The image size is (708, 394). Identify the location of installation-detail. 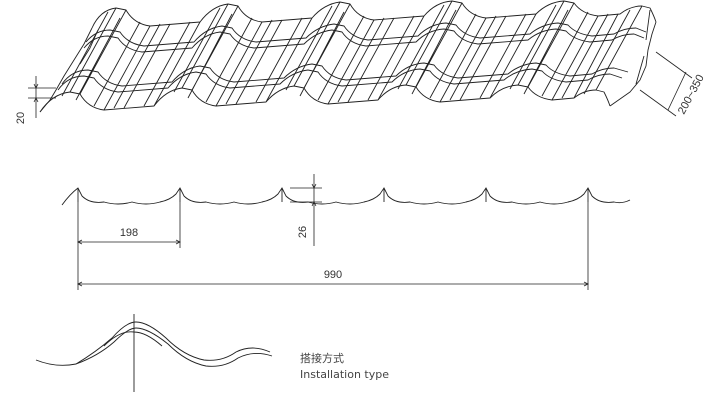
(154, 353).